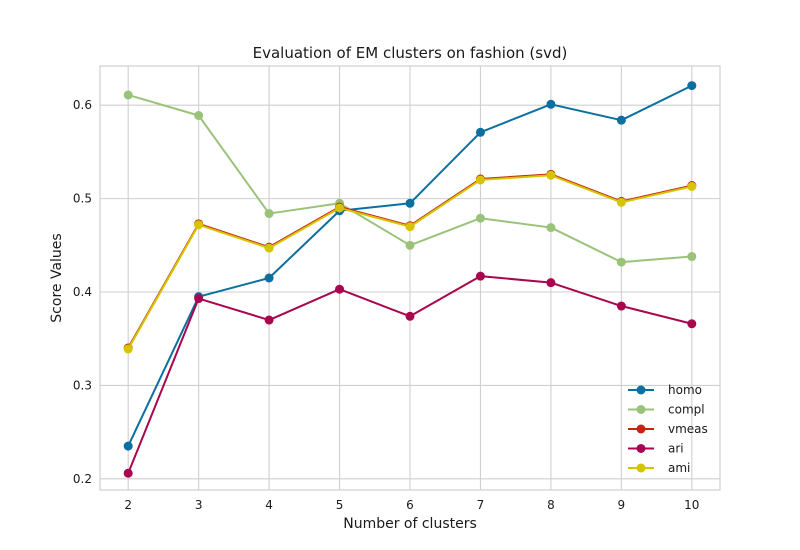  I want to click on legend-item-ami: ami, so click(659, 468).